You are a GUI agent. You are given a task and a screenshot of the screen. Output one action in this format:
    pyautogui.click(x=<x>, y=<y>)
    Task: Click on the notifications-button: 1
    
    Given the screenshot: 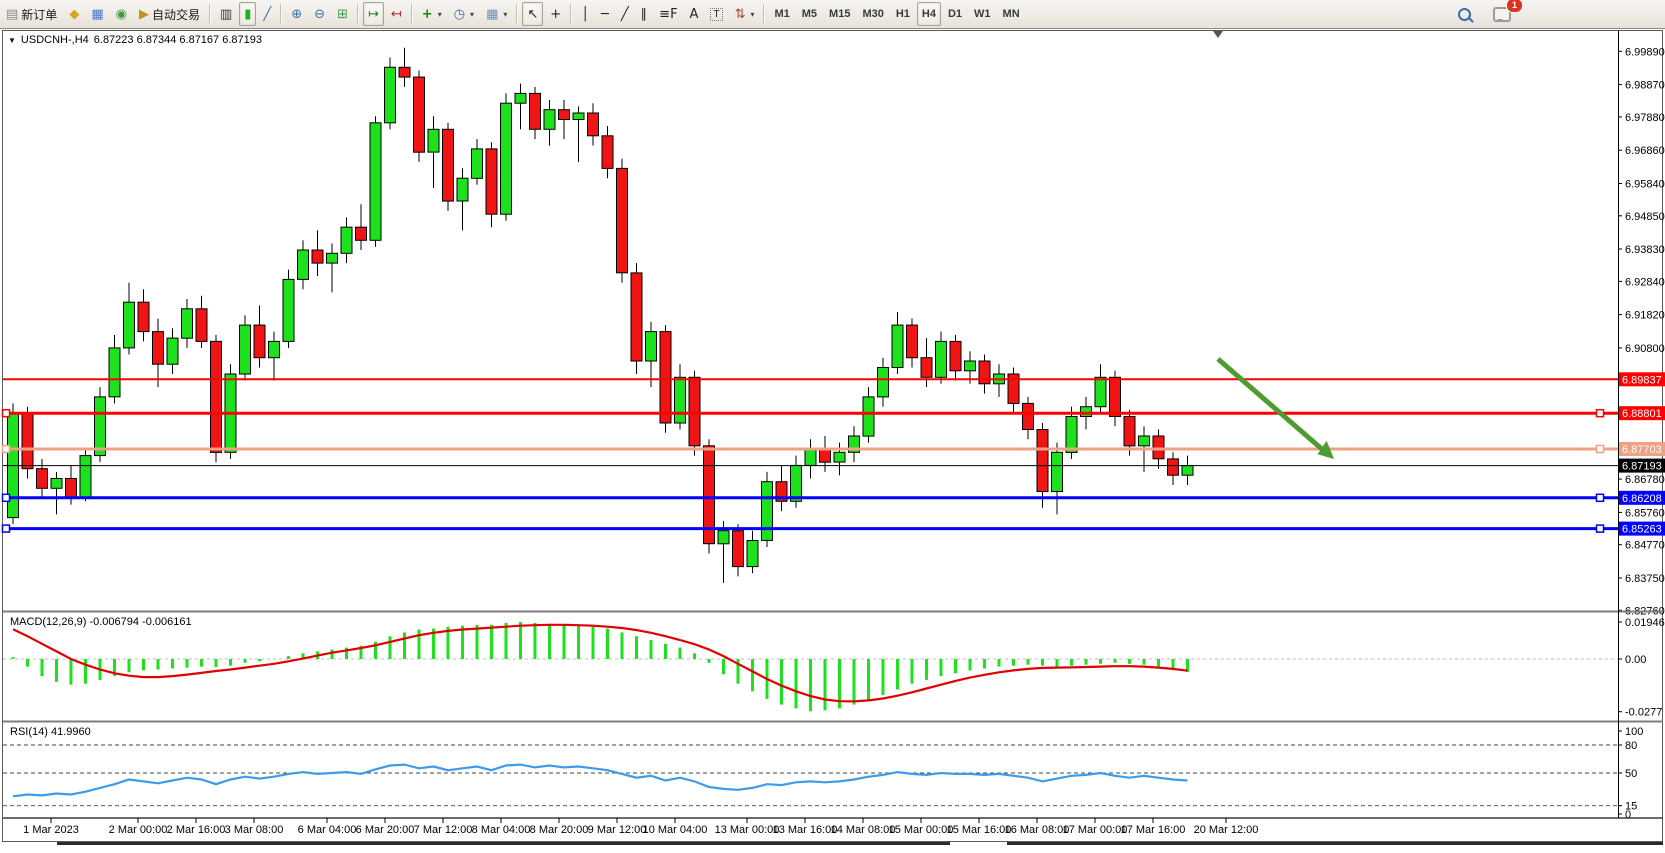 What is the action you would take?
    pyautogui.click(x=1502, y=14)
    